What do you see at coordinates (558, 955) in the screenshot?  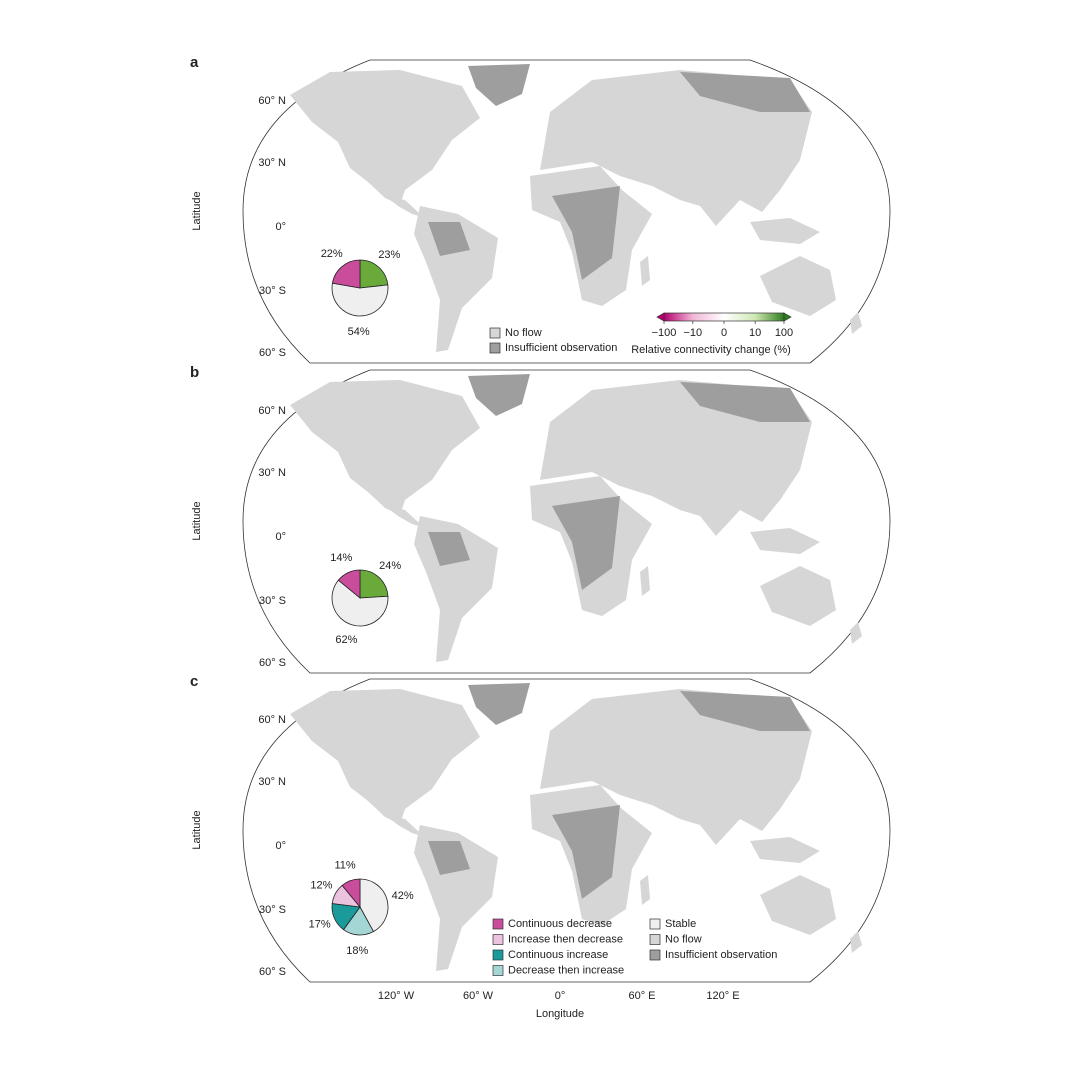 I see `legend-label: Continuous increase` at bounding box center [558, 955].